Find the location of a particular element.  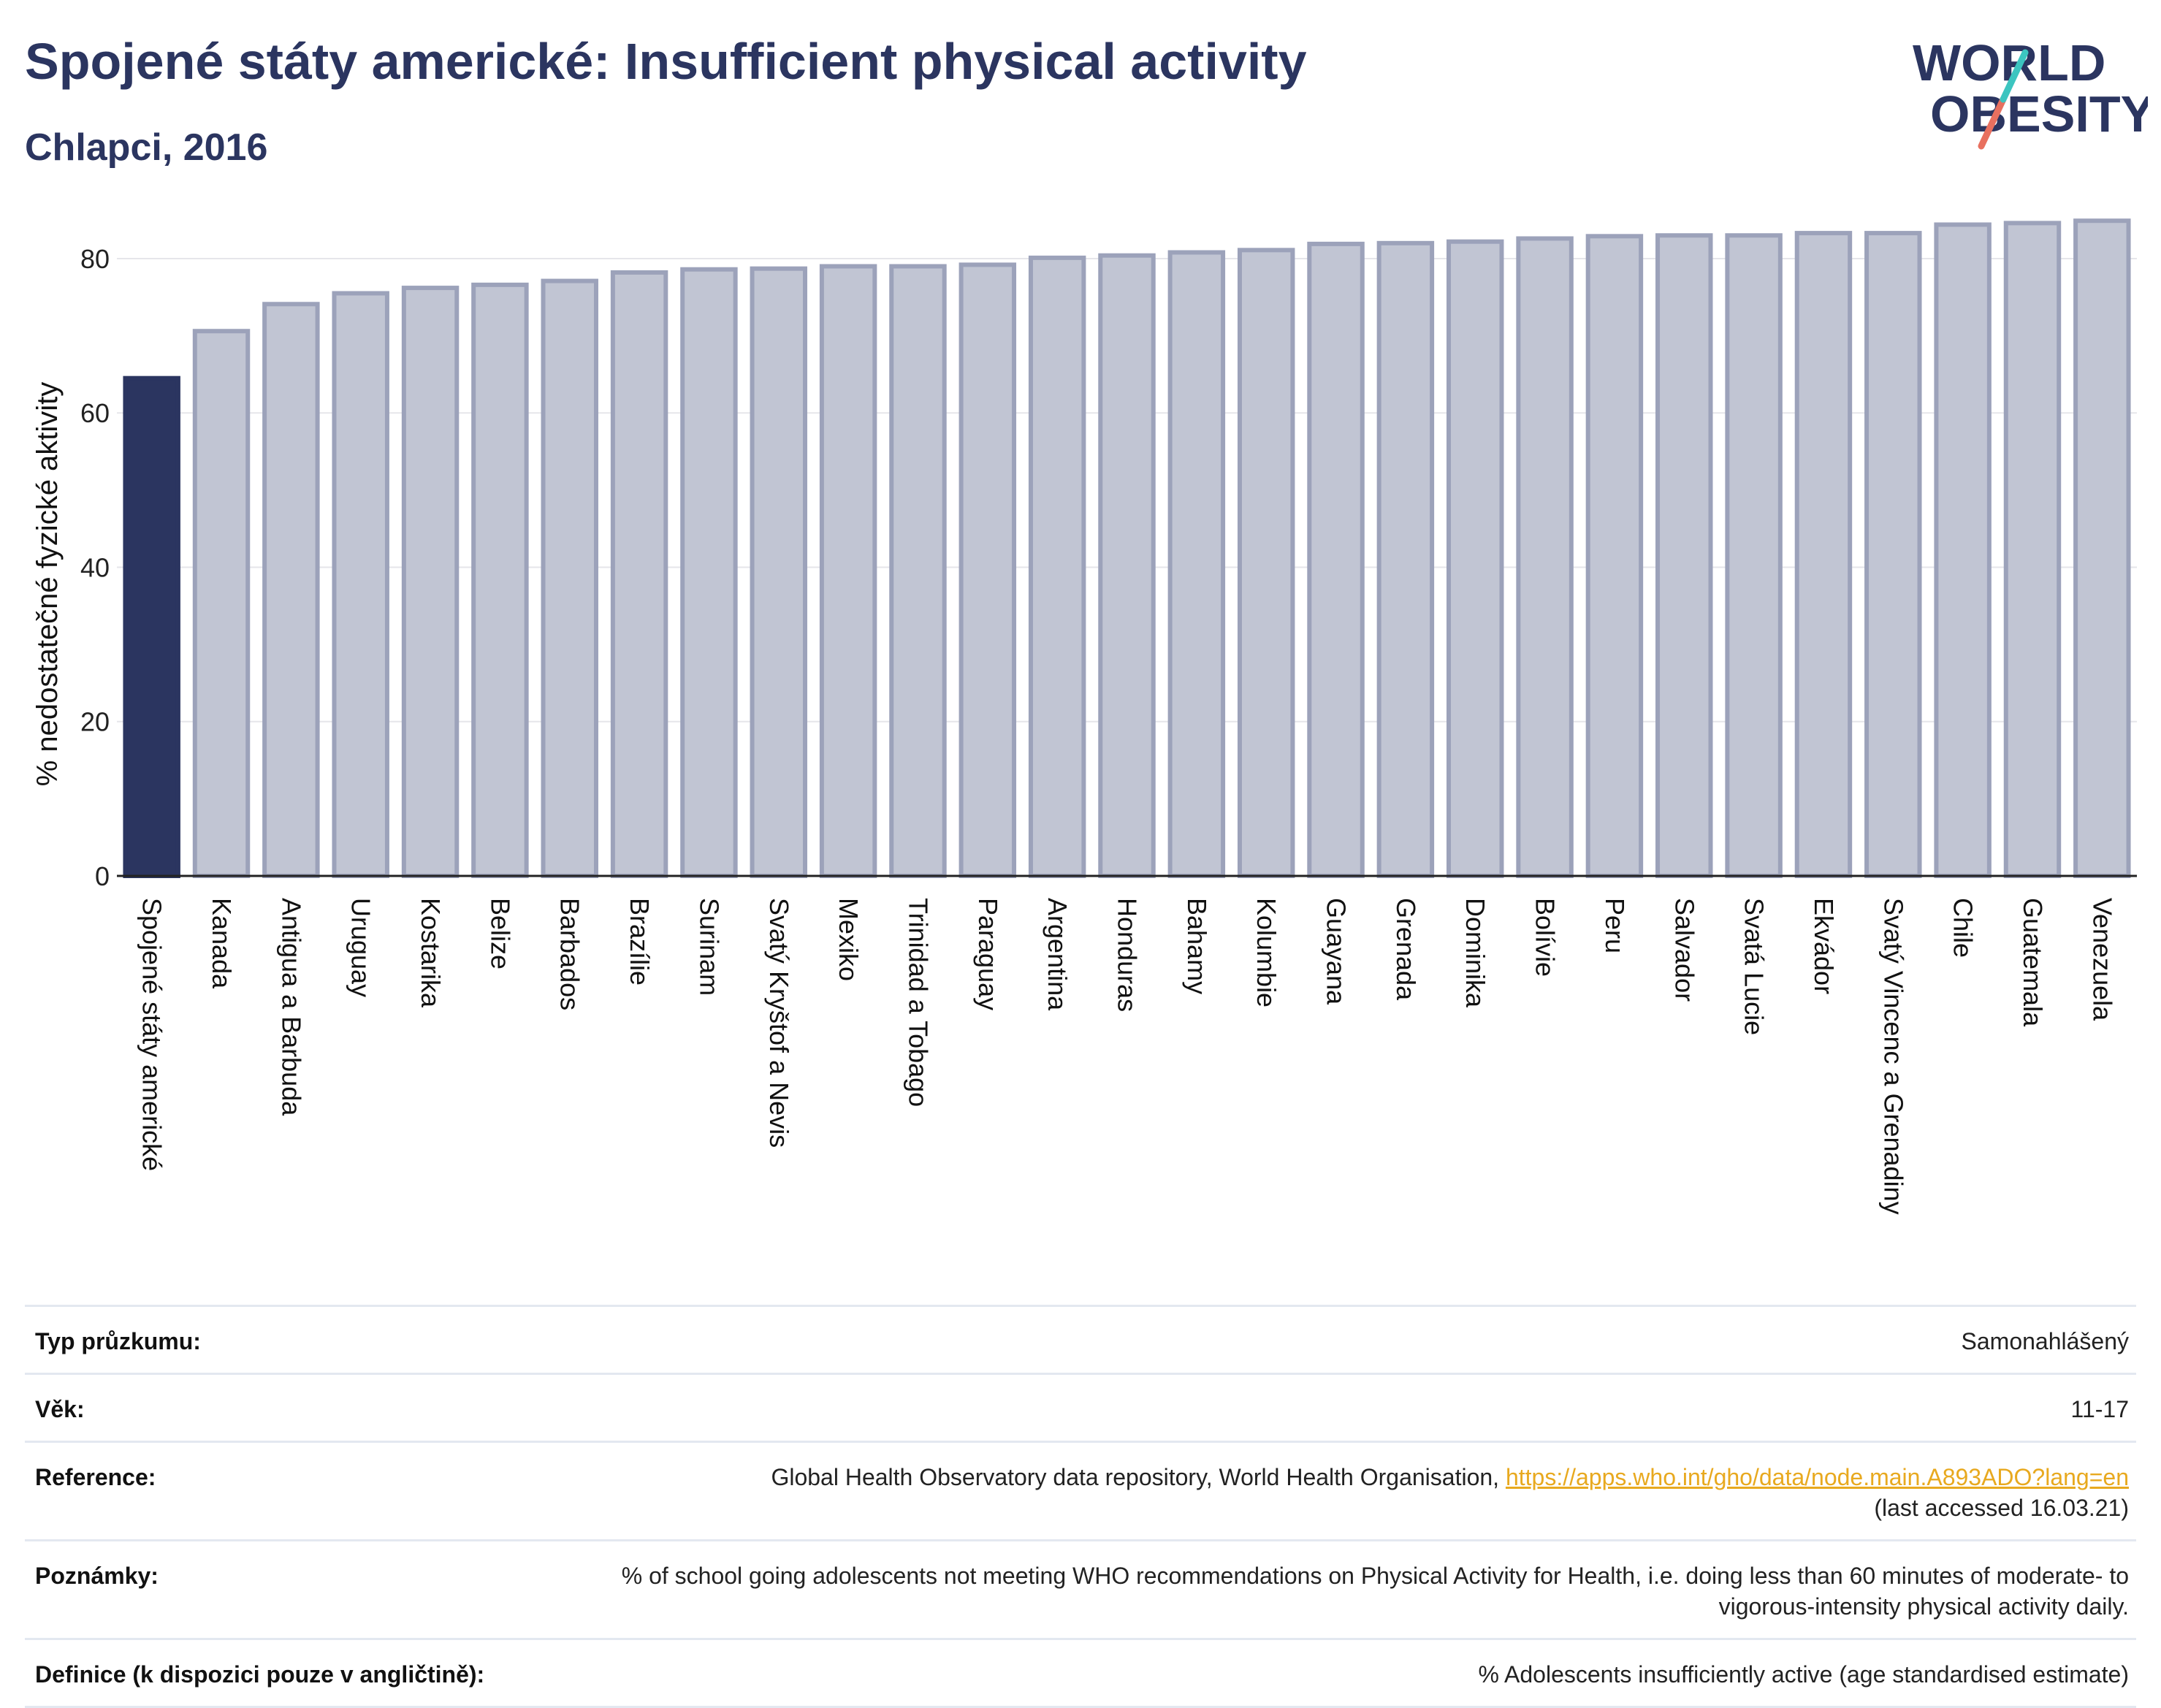

logo-line2: OBESITY is located at coordinates (2039, 113).